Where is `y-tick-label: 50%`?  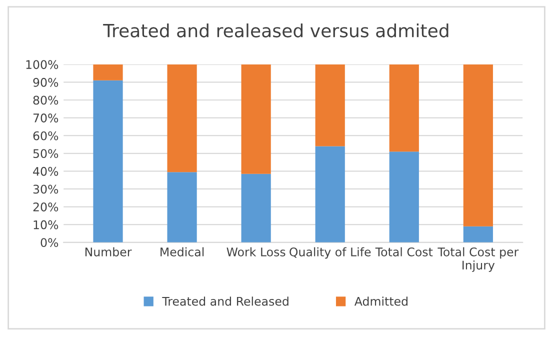
y-tick-label: 50% is located at coordinates (45, 153).